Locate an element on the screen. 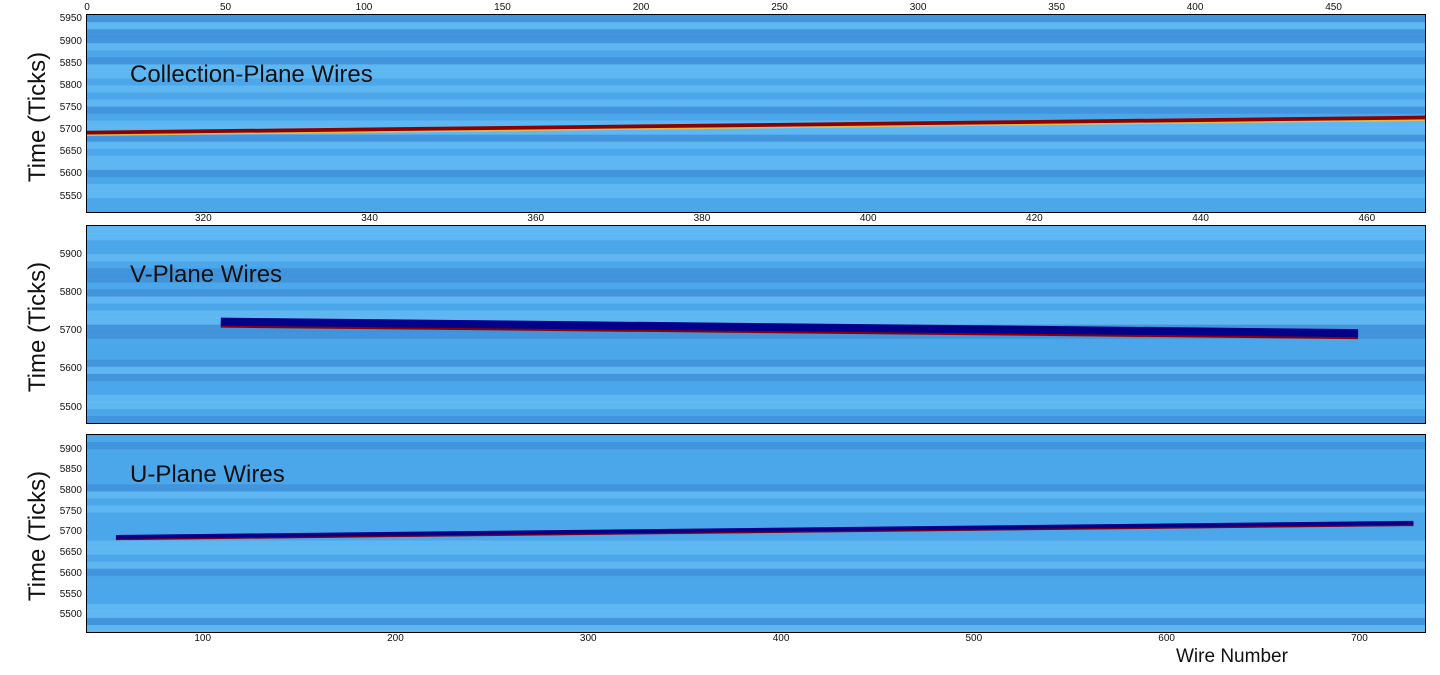  x-tick-label: 500 is located at coordinates (974, 638).